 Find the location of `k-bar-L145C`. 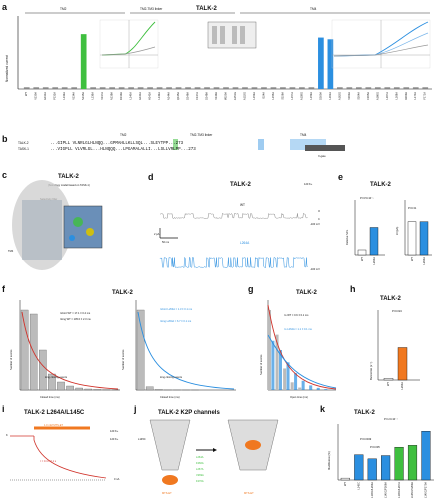

k-bar-L145C is located at coordinates (359, 467).